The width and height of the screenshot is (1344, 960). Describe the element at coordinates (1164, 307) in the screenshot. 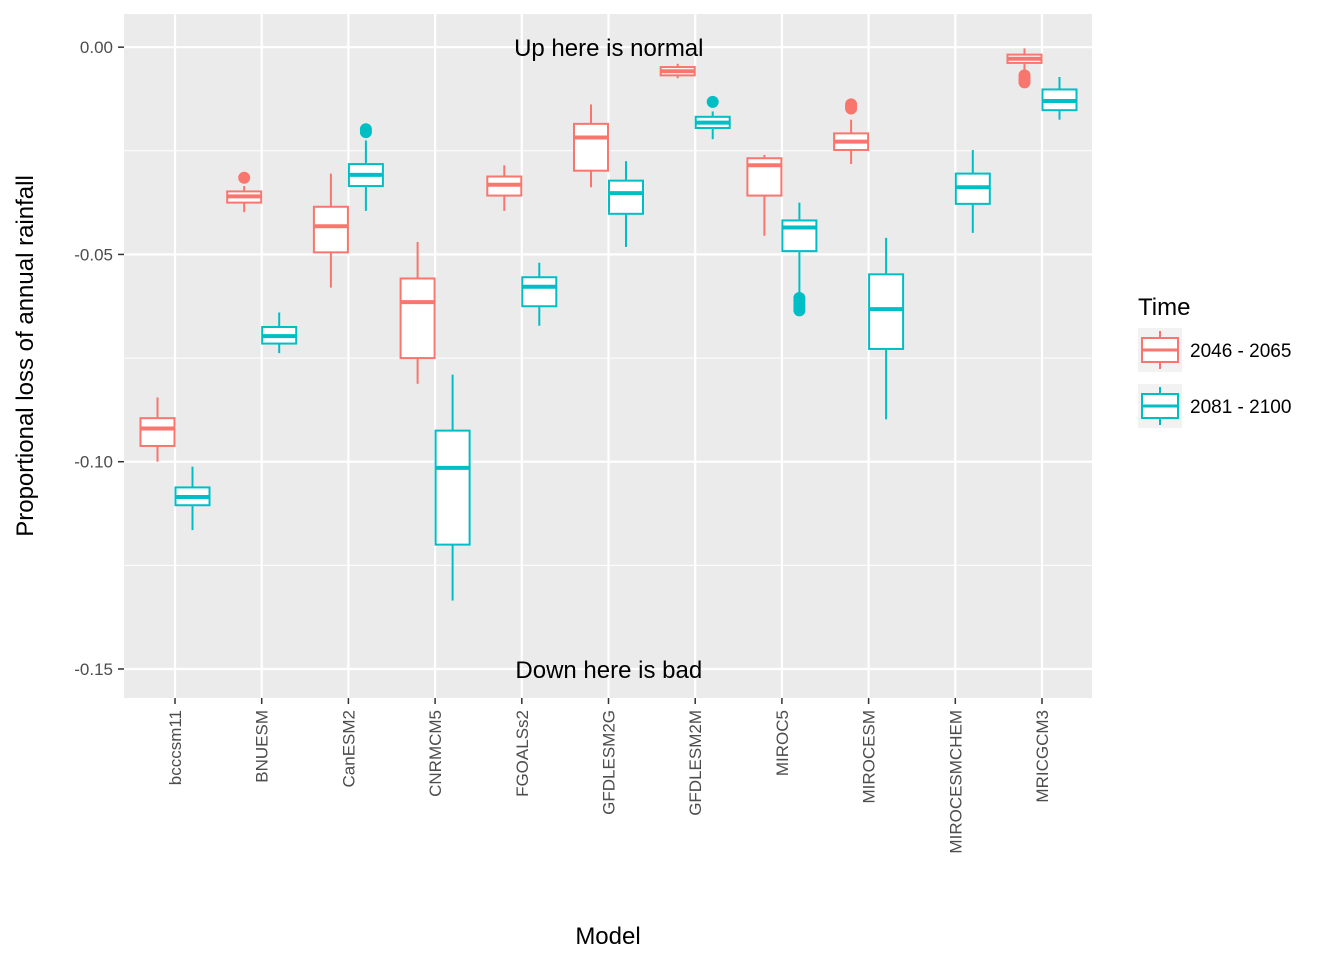

I see `legend-title: Time` at that location.